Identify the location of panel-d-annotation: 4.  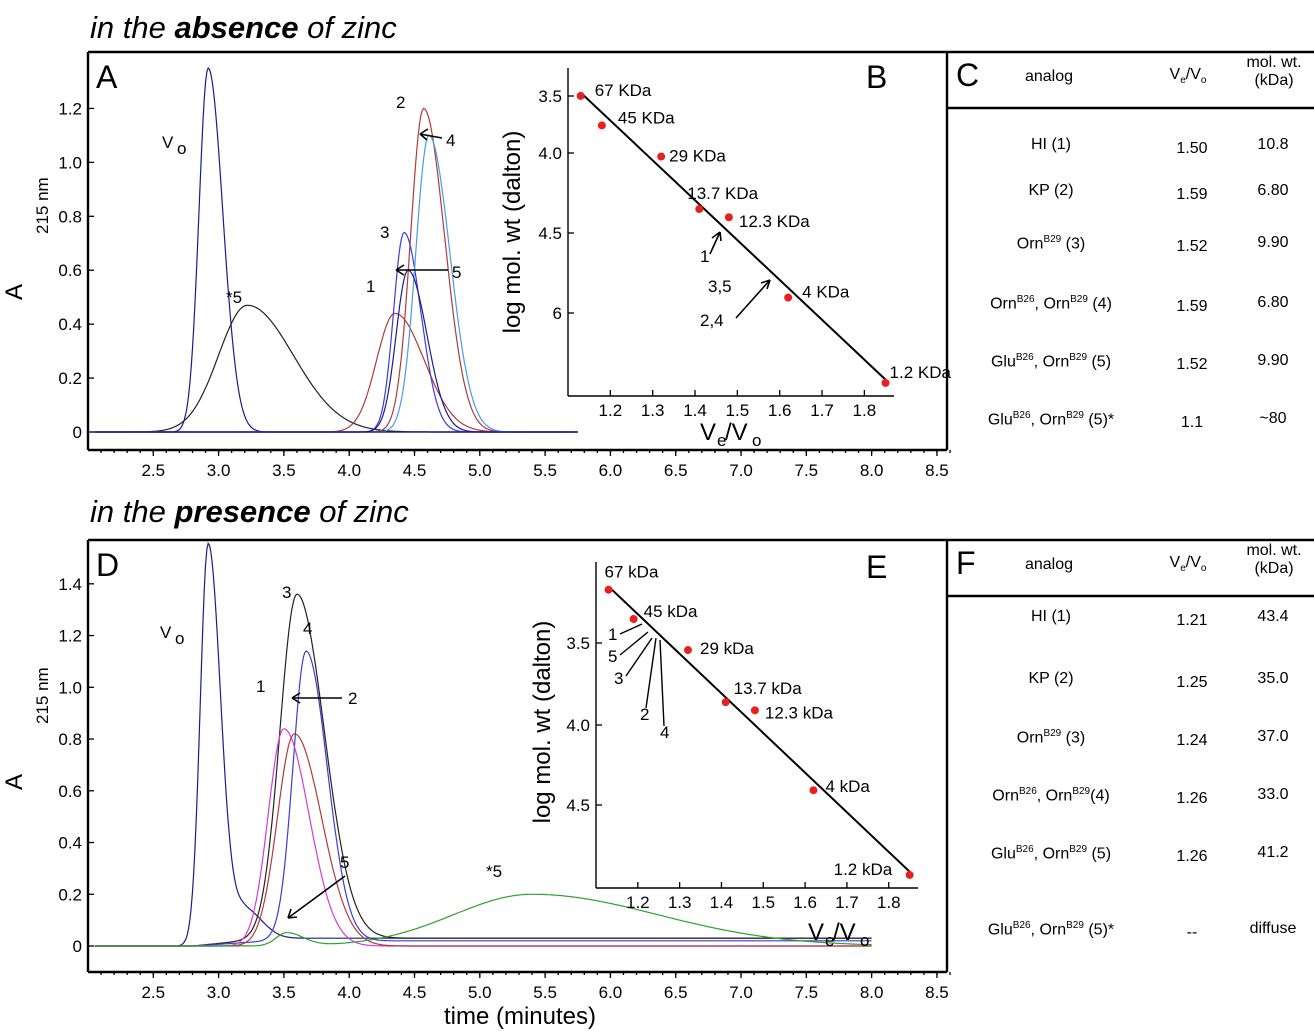
(307, 628).